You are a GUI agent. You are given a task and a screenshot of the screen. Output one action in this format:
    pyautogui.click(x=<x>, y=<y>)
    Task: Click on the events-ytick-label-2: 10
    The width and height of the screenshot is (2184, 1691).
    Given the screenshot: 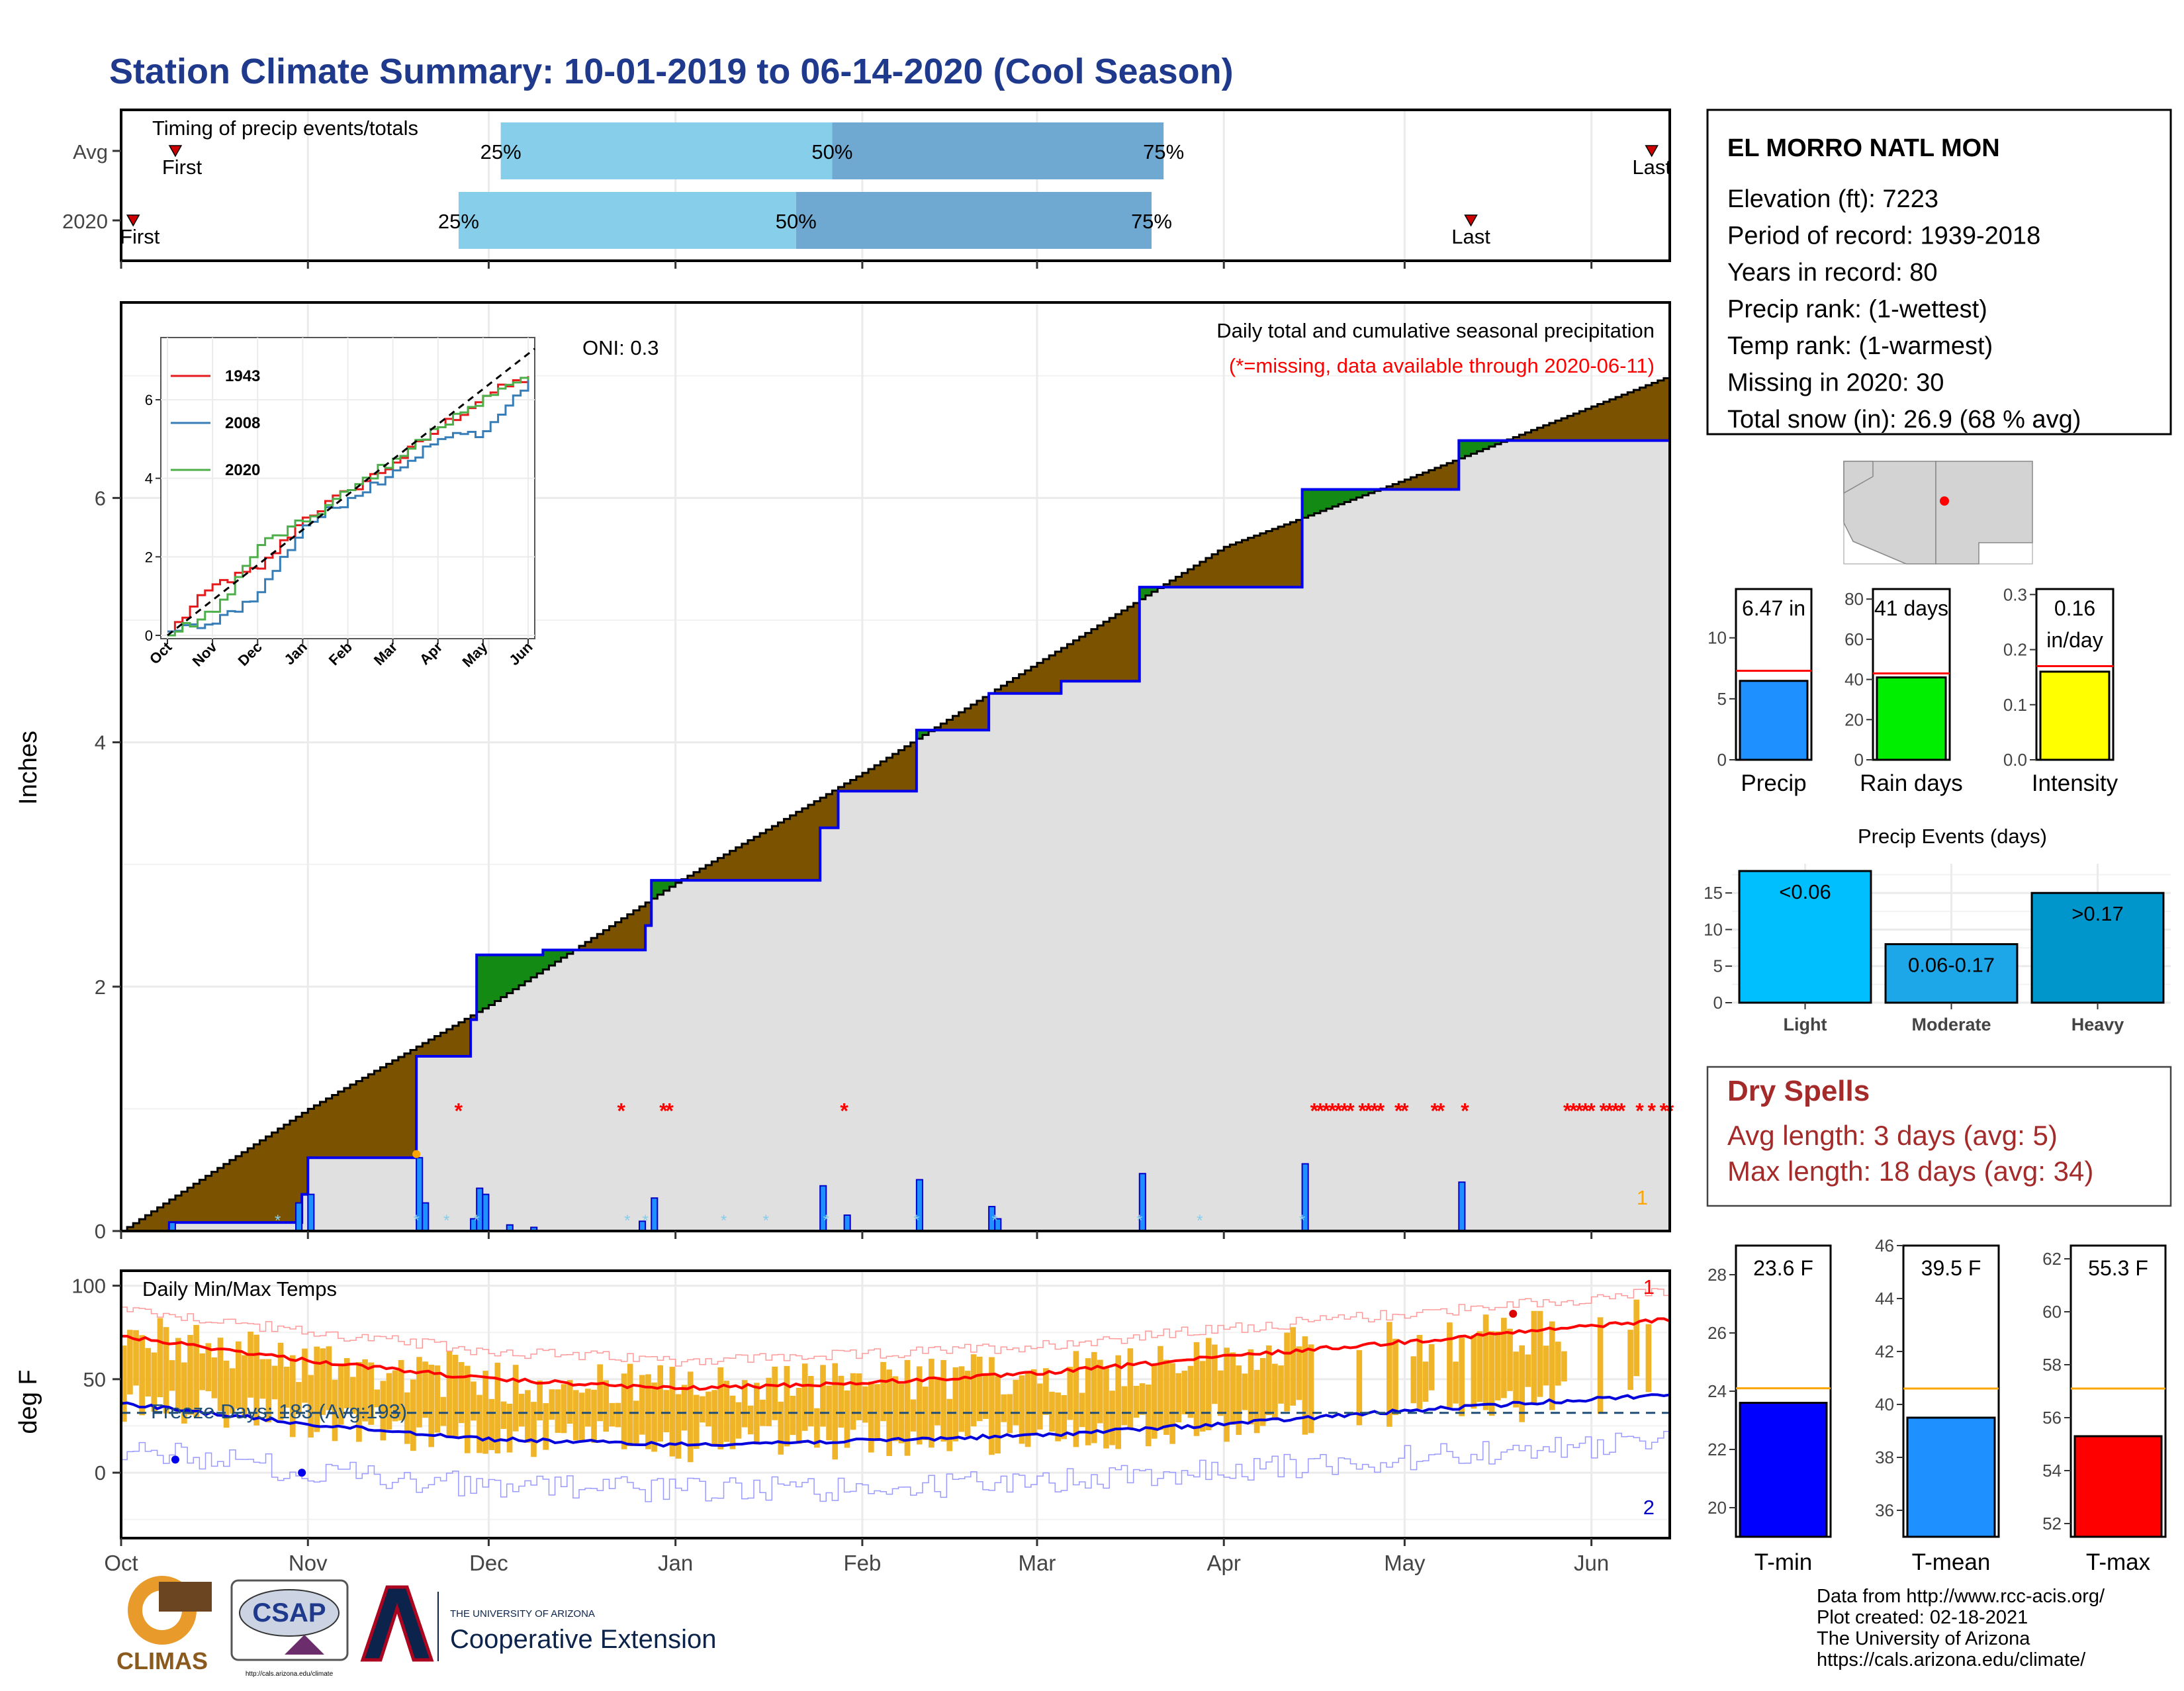 What is the action you would take?
    pyautogui.click(x=1713, y=929)
    